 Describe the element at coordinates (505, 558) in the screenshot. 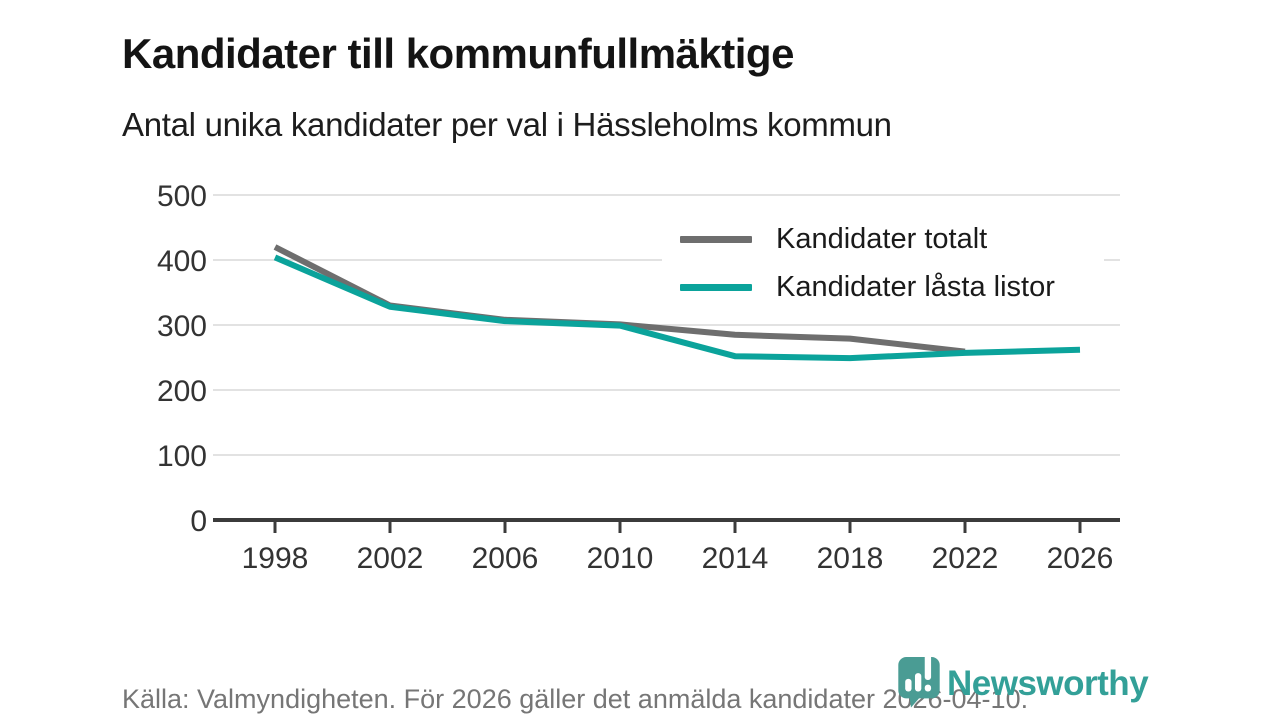

I see `svg-text: 2006` at that location.